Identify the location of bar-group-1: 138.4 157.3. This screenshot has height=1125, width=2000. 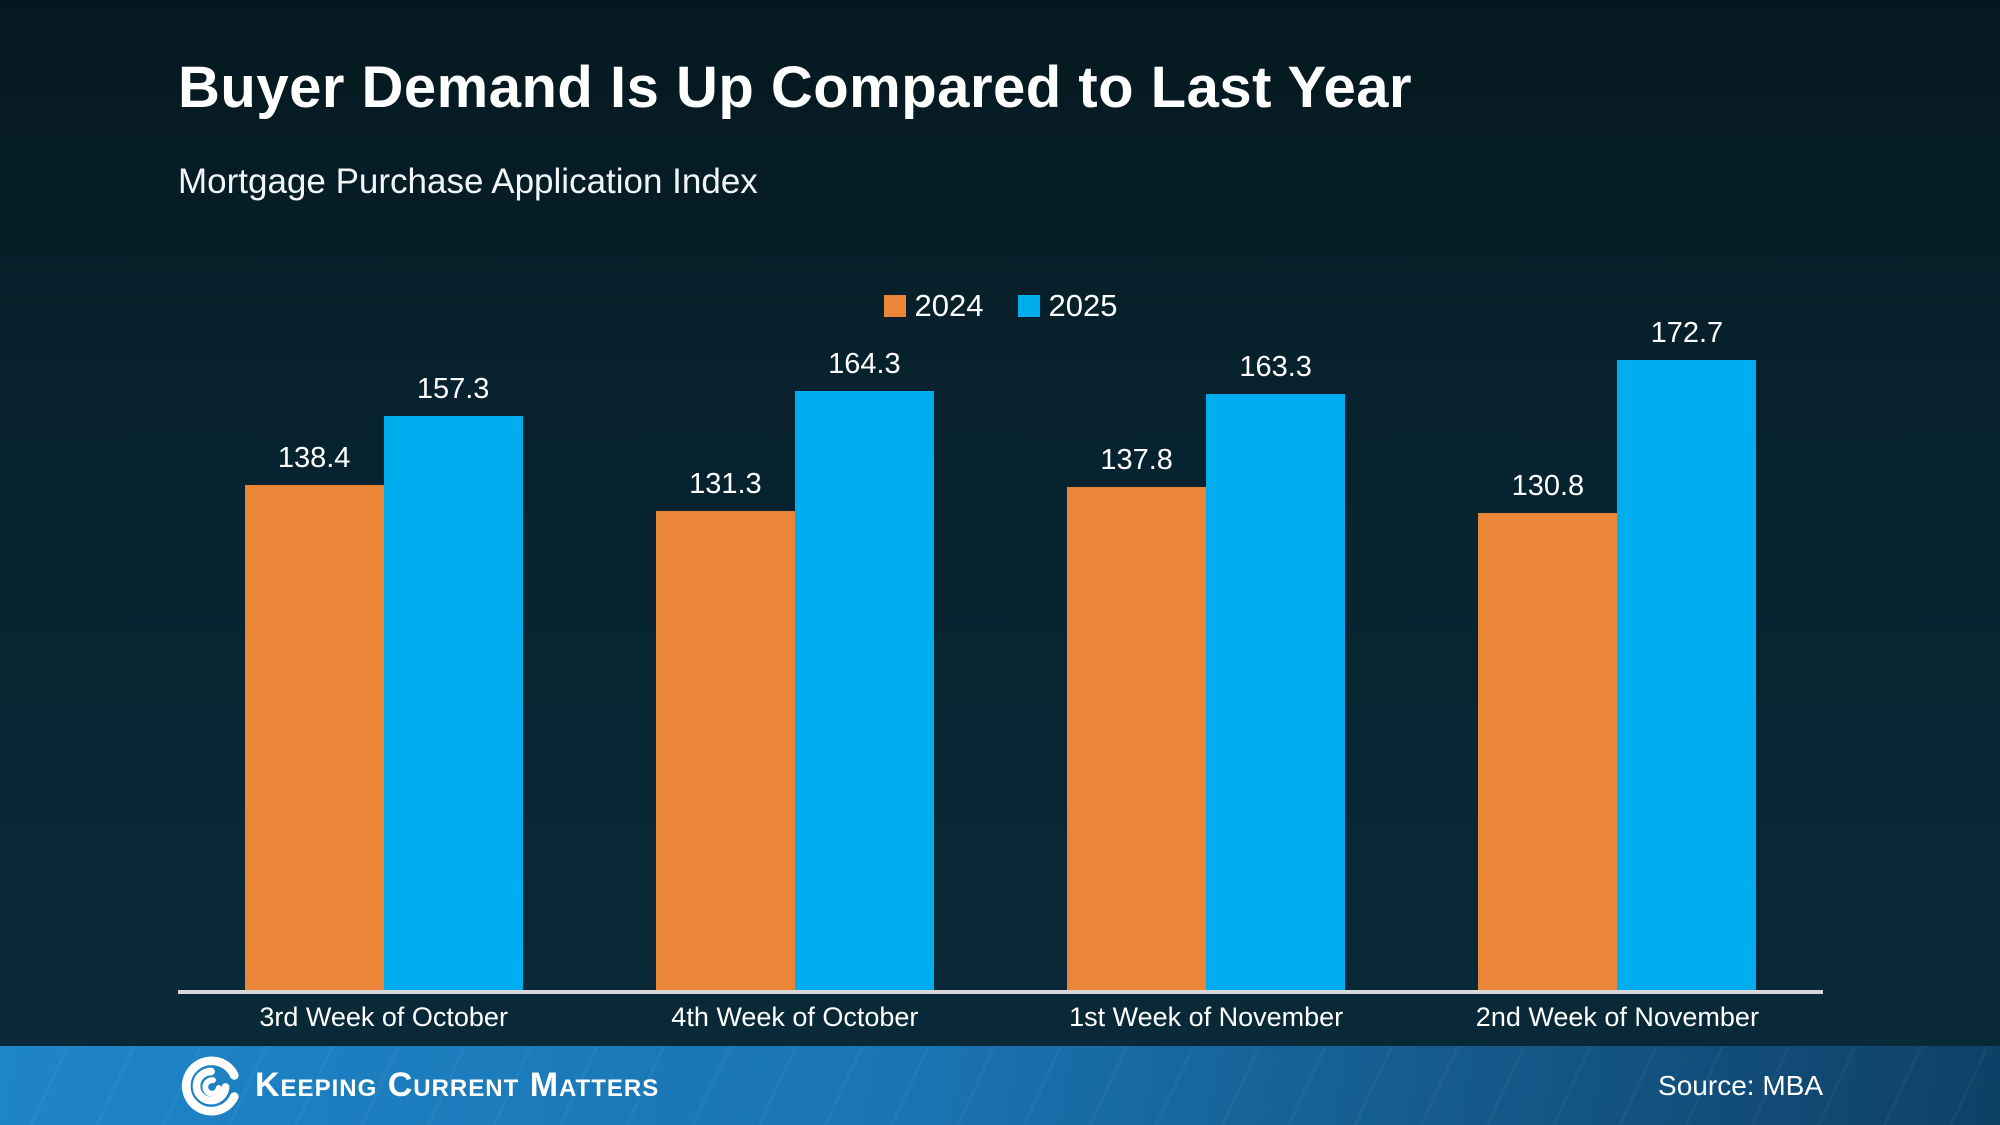
(383, 681).